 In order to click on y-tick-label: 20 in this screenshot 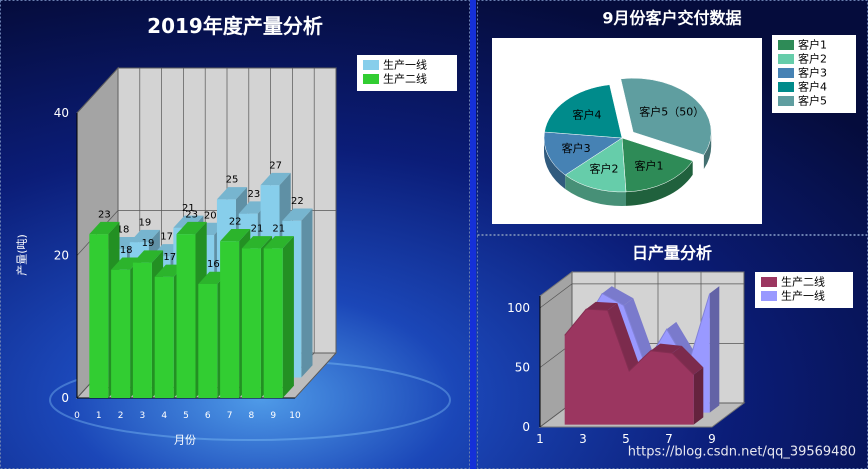, I will do `click(61, 256)`.